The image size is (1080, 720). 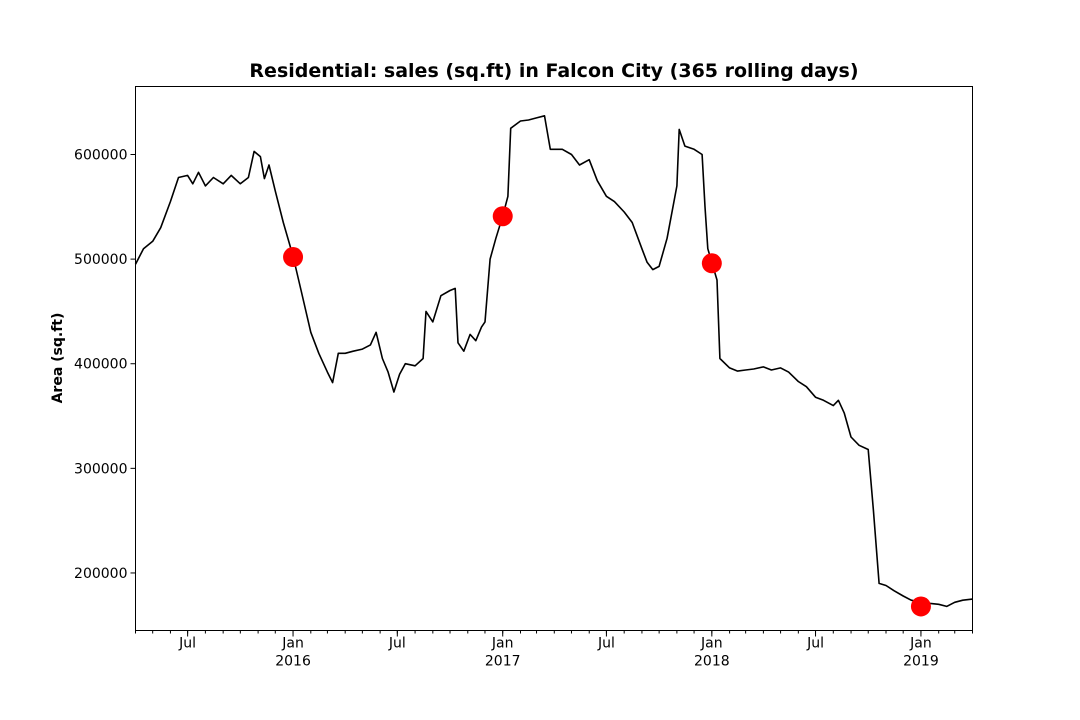 What do you see at coordinates (503, 662) in the screenshot?
I see `x-tick-year-label: 2017` at bounding box center [503, 662].